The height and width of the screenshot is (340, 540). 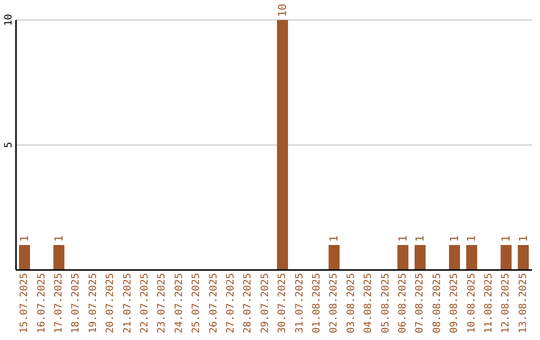 I want to click on x-tick-label: 07.08.2025, so click(x=420, y=303).